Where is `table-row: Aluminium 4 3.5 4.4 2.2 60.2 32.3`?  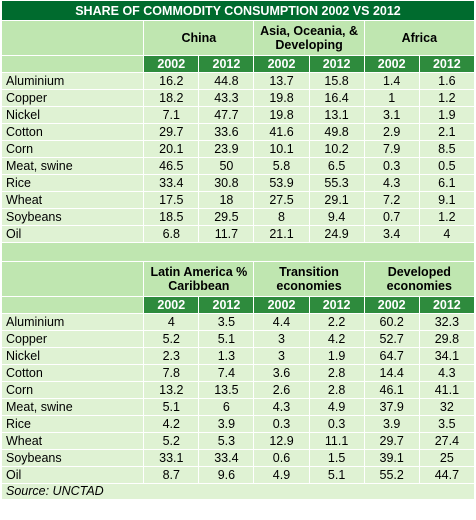 table-row: Aluminium 4 3.5 4.4 2.2 60.2 32.3 is located at coordinates (238, 322).